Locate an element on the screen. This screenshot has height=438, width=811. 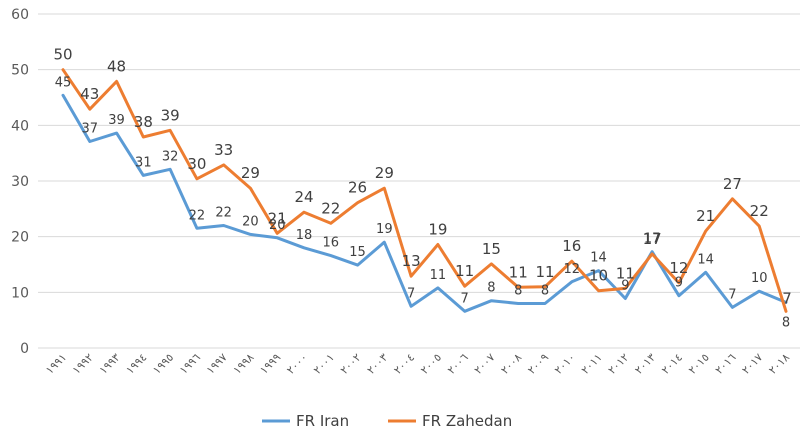
x-tick-label: ٢٠٠٩ is located at coordinates (538, 364).